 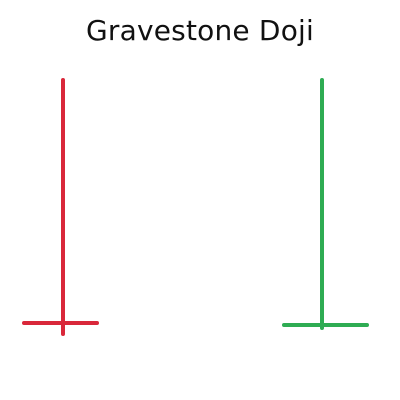 What do you see at coordinates (325, 204) in the screenshot?
I see `candle-bullish` at bounding box center [325, 204].